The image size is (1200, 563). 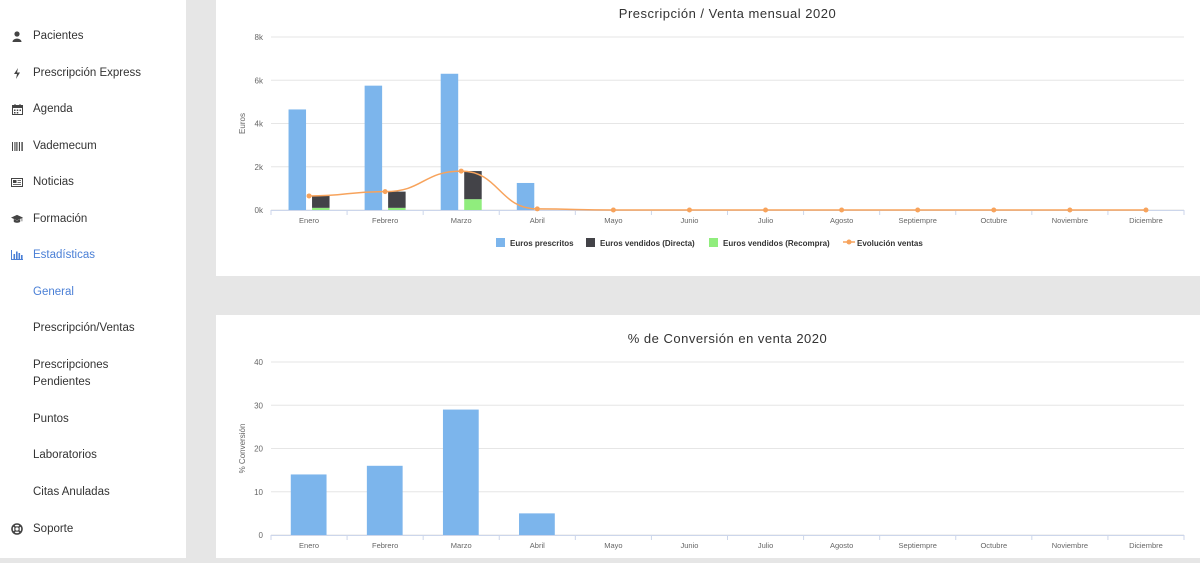 I want to click on y-tick-label: 8k, so click(x=259, y=37).